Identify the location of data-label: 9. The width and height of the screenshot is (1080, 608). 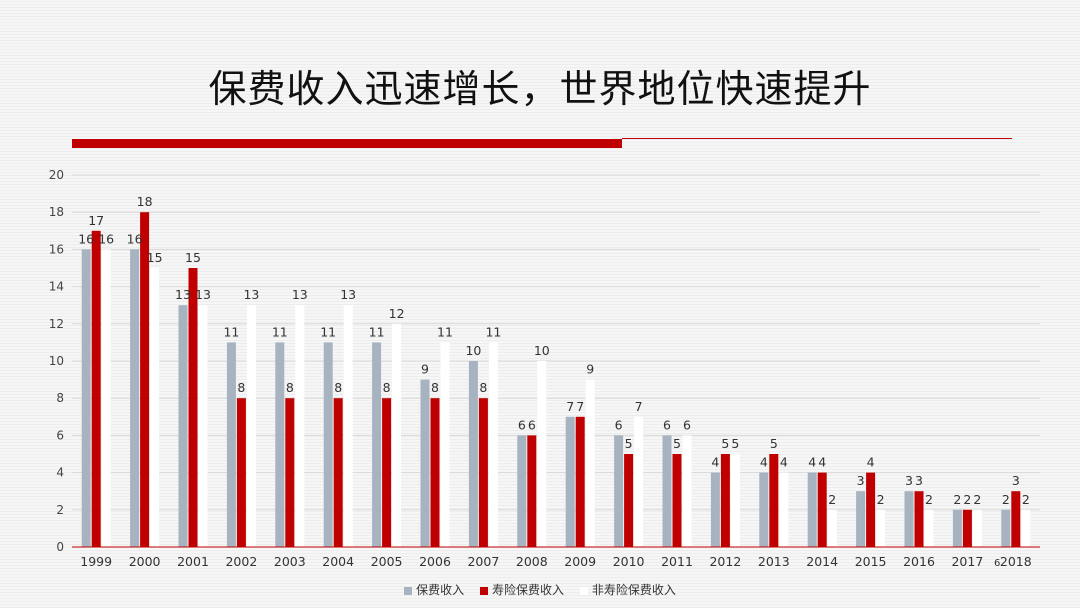
(425, 369).